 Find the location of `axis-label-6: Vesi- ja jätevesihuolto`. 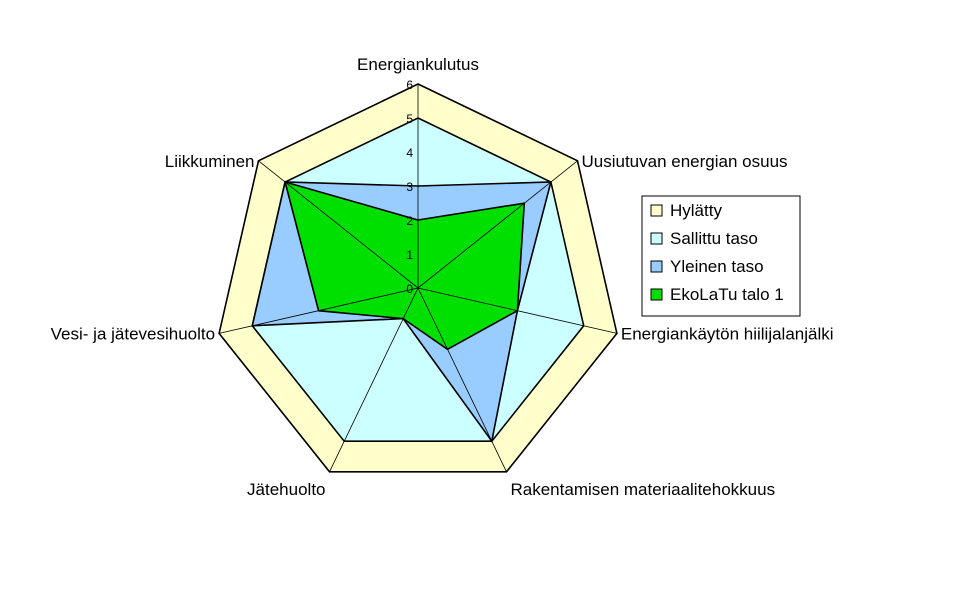

axis-label-6: Vesi- ja jätevesihuolto is located at coordinates (133, 333).